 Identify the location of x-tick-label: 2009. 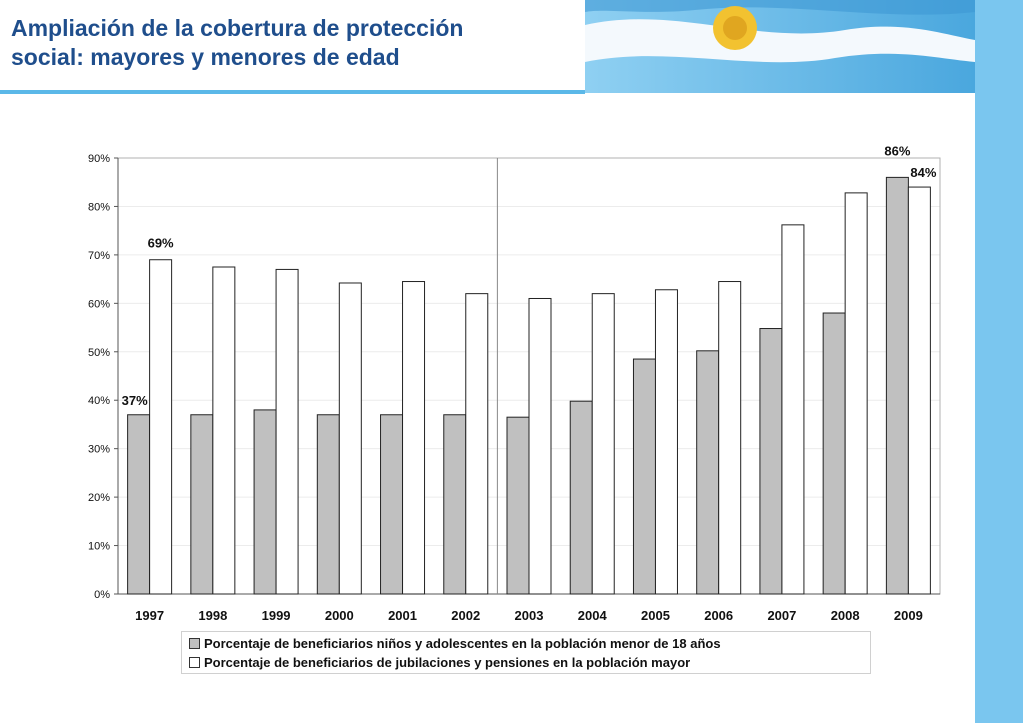
(908, 615).